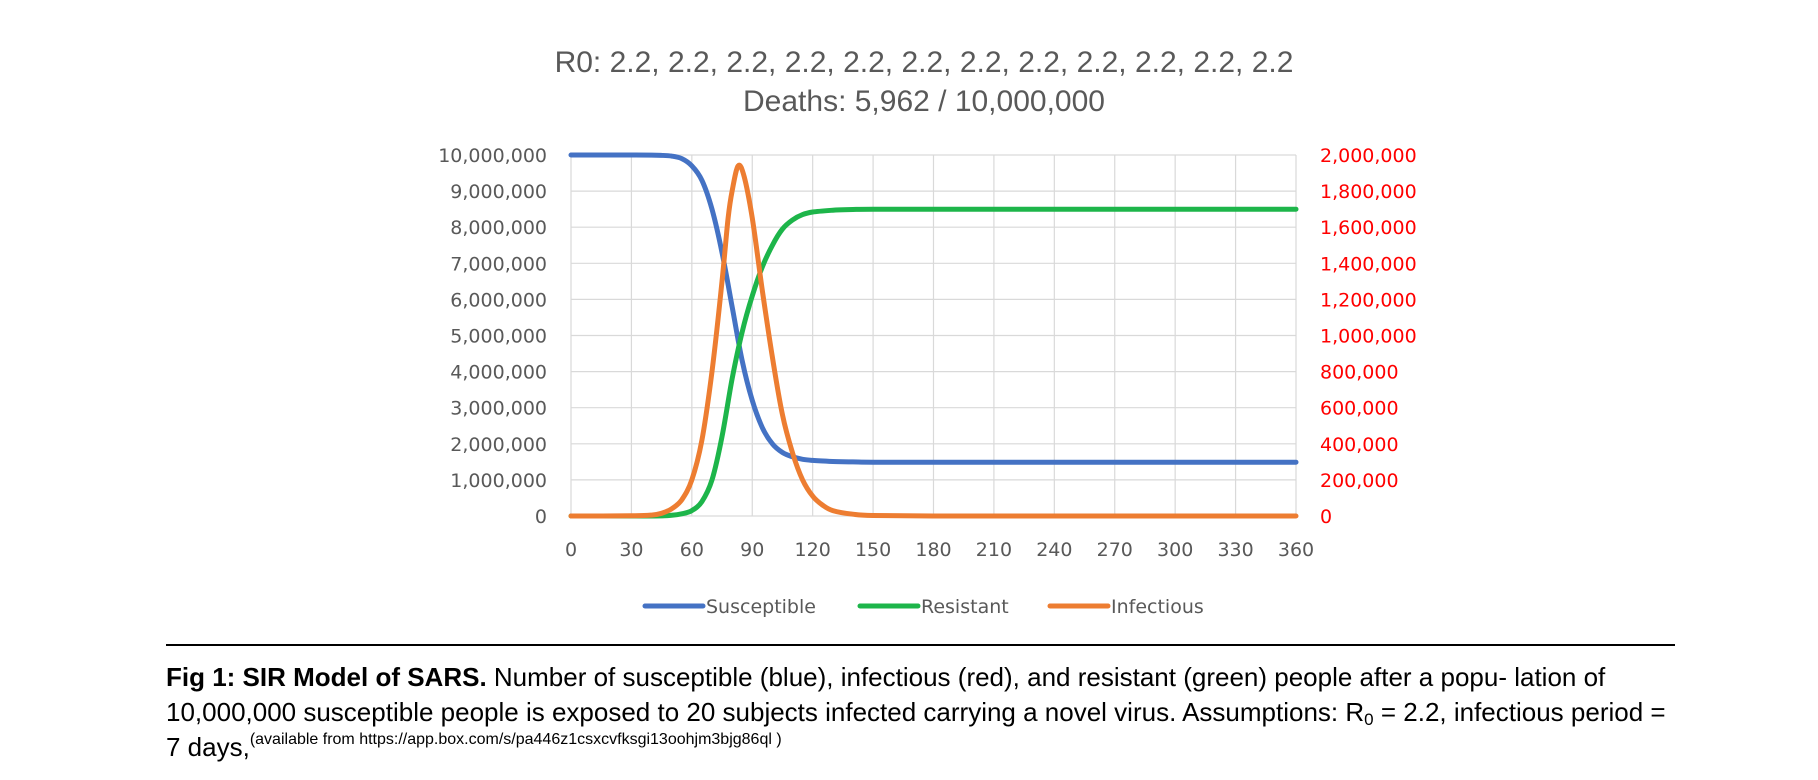 The width and height of the screenshot is (1818, 780). I want to click on y-left-tick-label: 3,000,000, so click(498, 409).